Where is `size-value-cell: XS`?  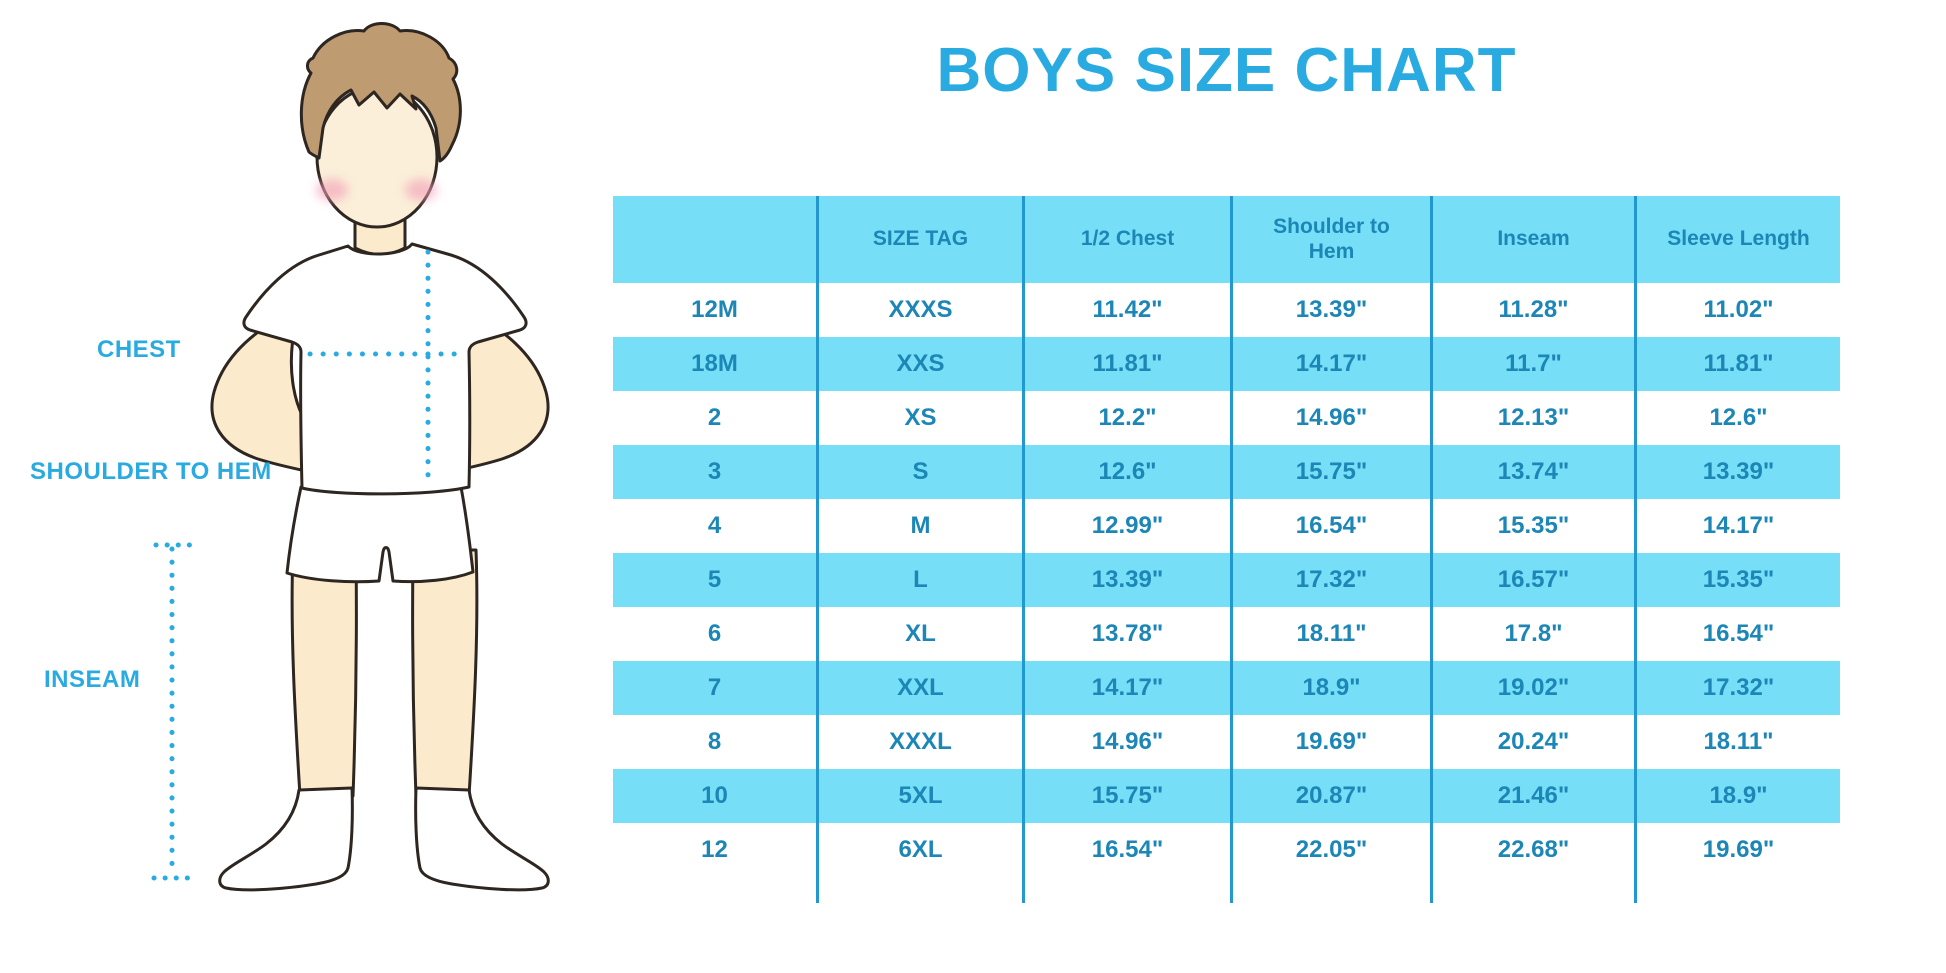
size-value-cell: XS is located at coordinates (919, 418).